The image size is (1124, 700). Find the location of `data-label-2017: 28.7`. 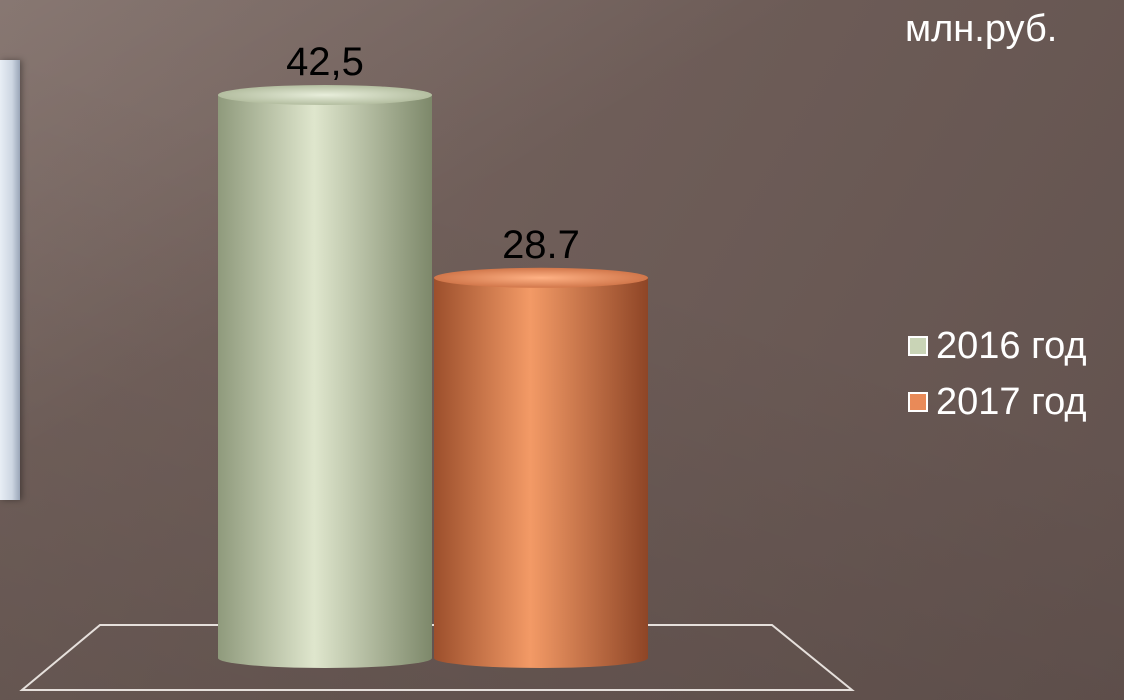

data-label-2017: 28.7 is located at coordinates (541, 245).